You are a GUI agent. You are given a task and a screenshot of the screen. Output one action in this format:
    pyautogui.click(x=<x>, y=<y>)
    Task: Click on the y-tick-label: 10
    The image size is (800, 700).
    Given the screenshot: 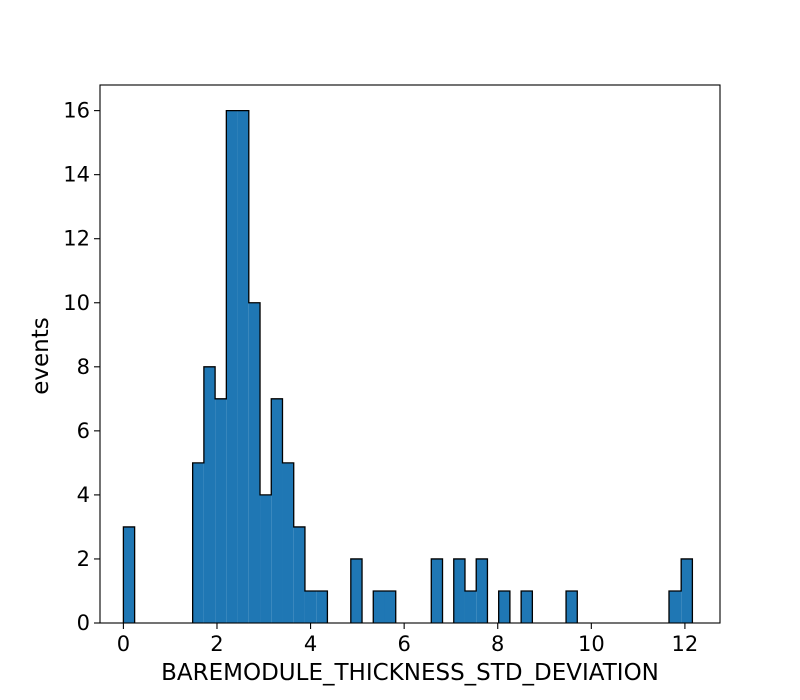 What is the action you would take?
    pyautogui.click(x=76, y=303)
    